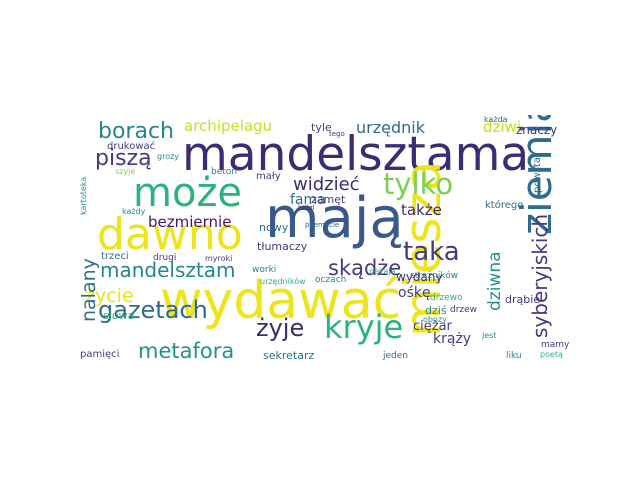 Image resolution: width=640 pixels, height=480 pixels. I want to click on word-poemacie: poemacie, so click(322, 225).